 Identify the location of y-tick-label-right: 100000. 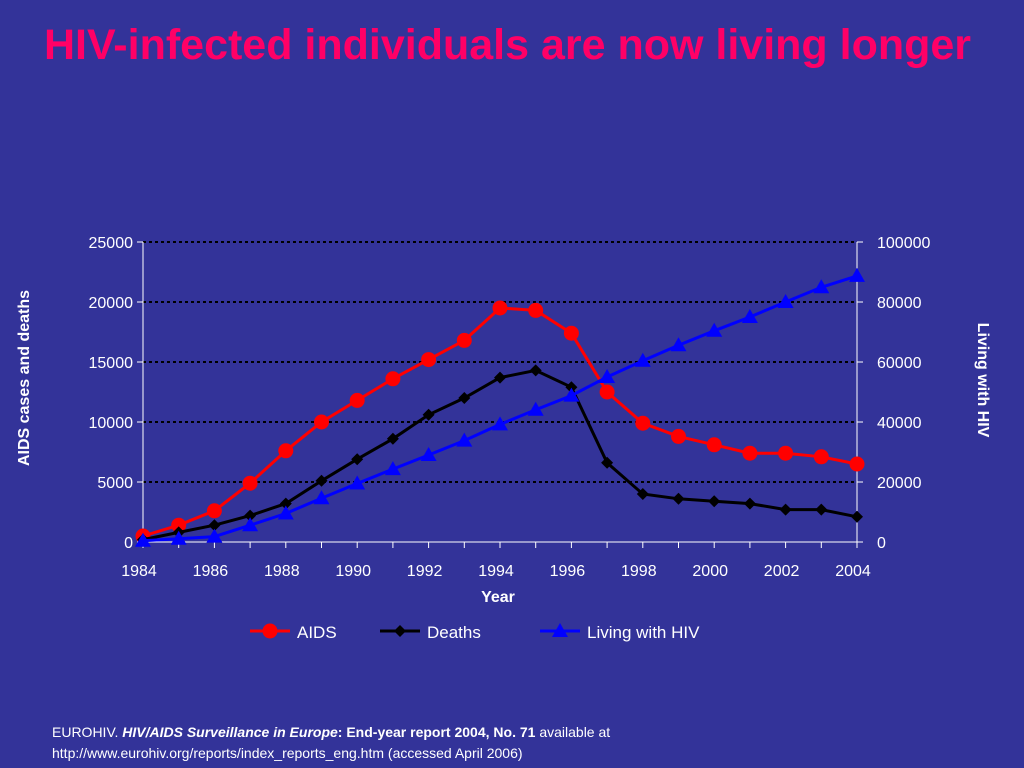
(903, 243).